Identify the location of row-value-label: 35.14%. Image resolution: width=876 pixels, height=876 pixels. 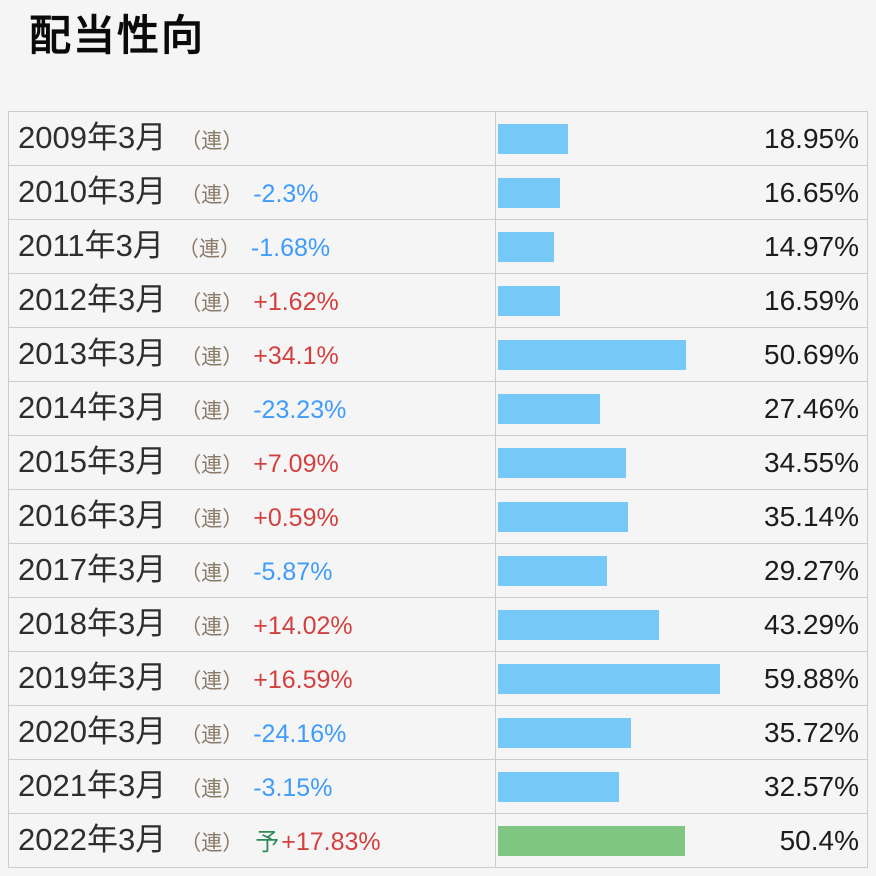
(811, 516).